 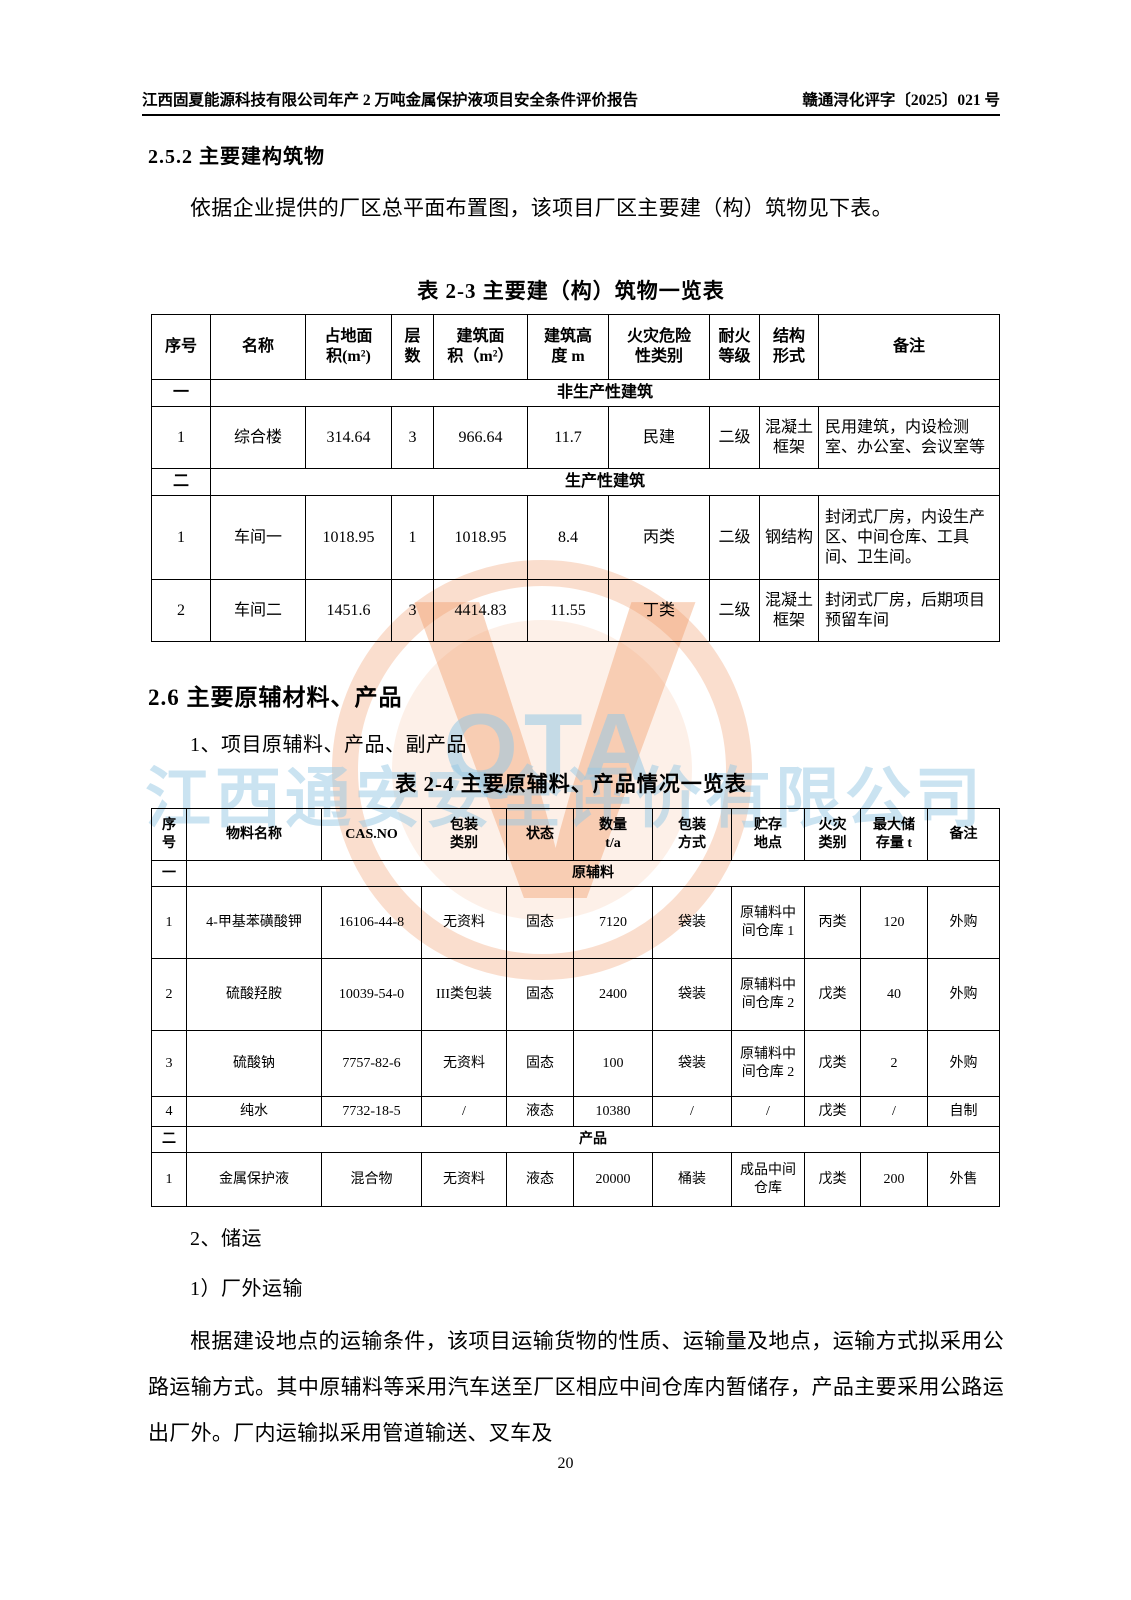 I want to click on group-label: 产品, so click(x=593, y=1139).